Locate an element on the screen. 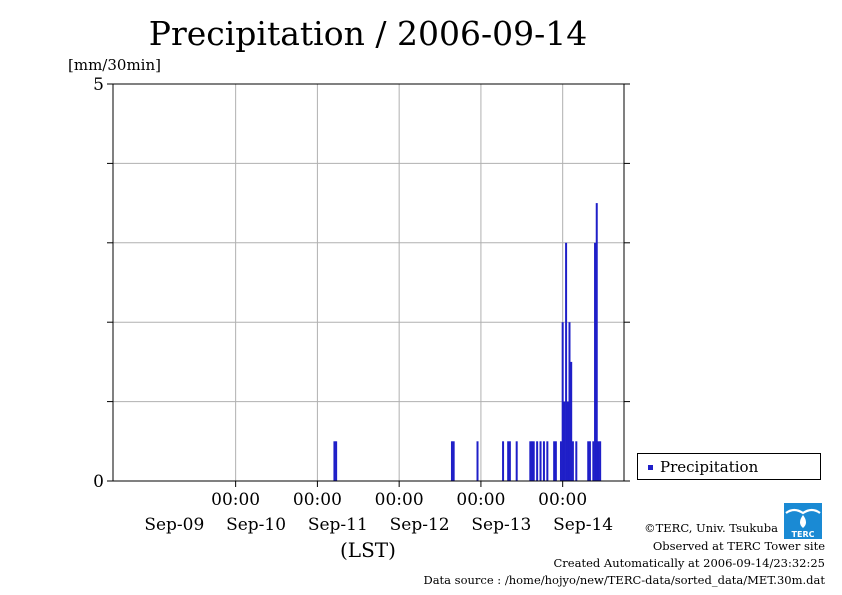 Image resolution: width=842 pixels, height=595 pixels. legend: Precipitation is located at coordinates (729, 466).